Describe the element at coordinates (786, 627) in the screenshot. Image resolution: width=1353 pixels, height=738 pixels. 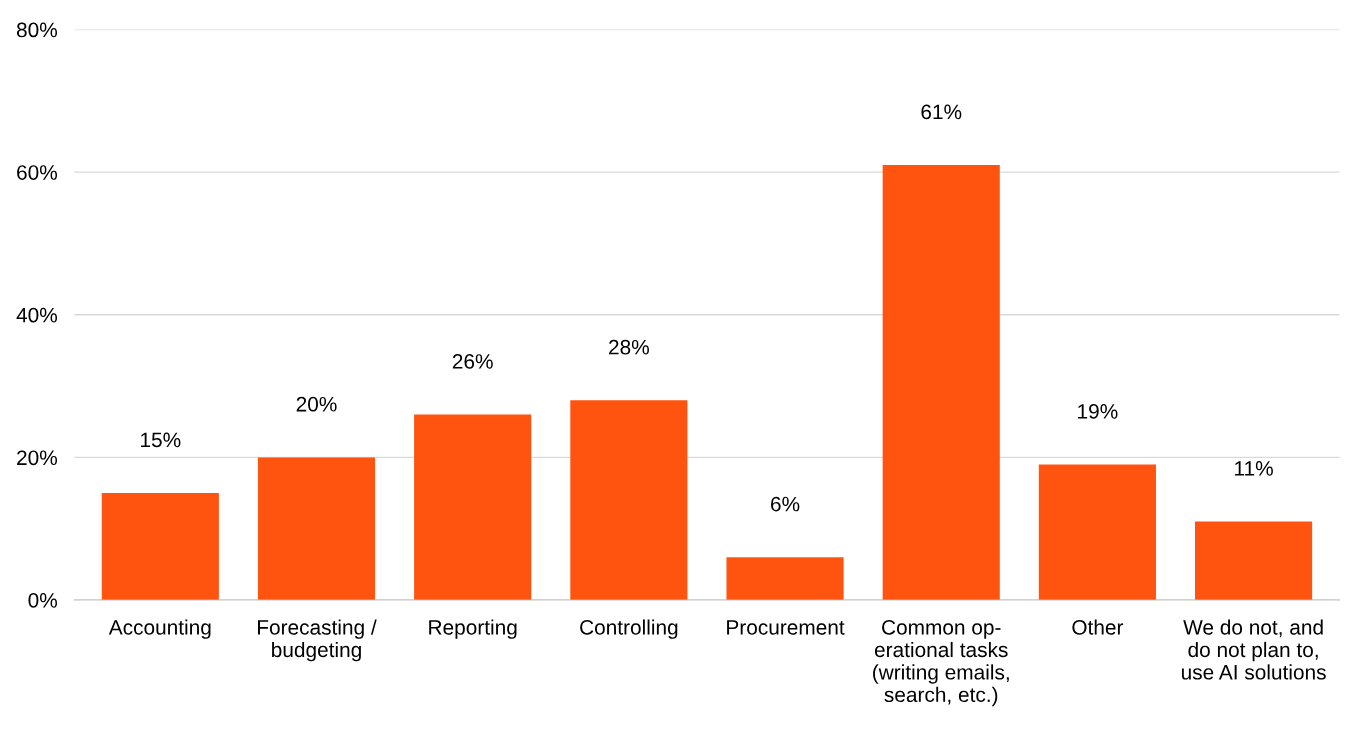
I see `x-tick-label: Procurement` at that location.